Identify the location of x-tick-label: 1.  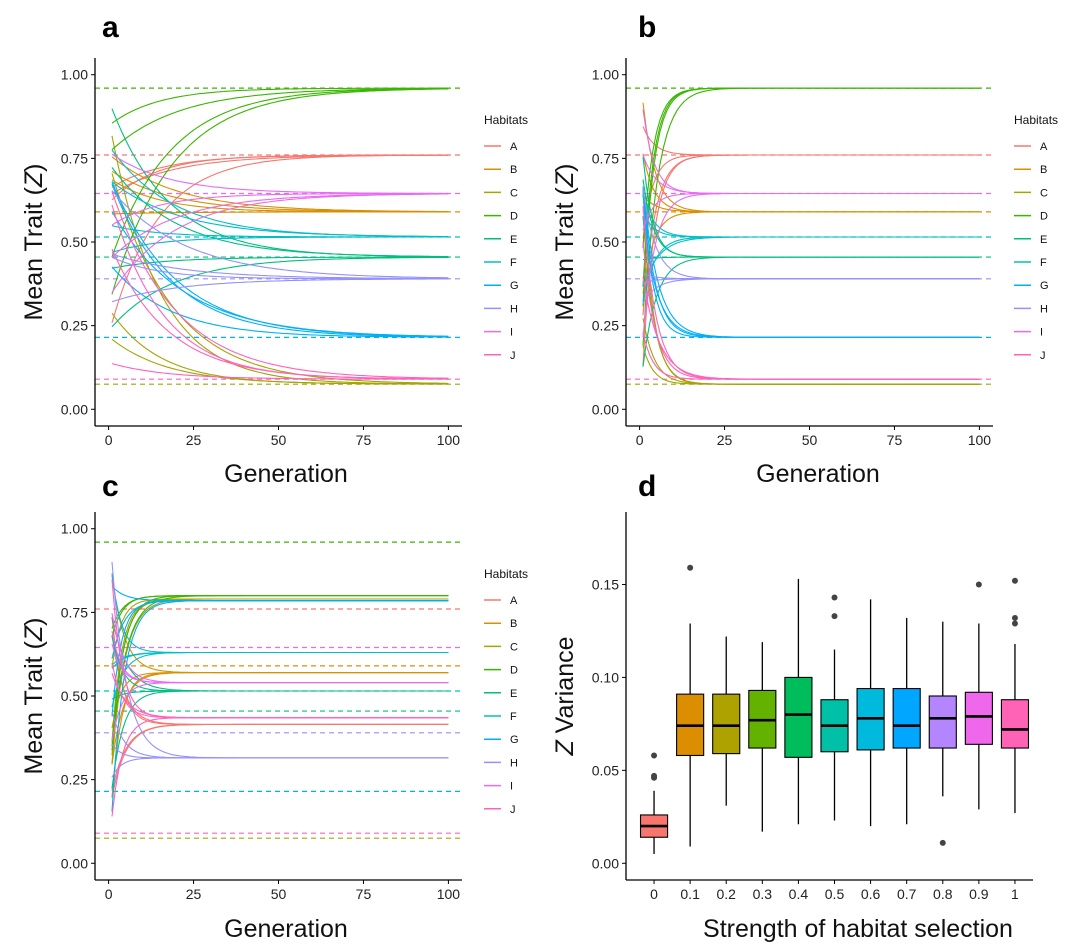
(1015, 894).